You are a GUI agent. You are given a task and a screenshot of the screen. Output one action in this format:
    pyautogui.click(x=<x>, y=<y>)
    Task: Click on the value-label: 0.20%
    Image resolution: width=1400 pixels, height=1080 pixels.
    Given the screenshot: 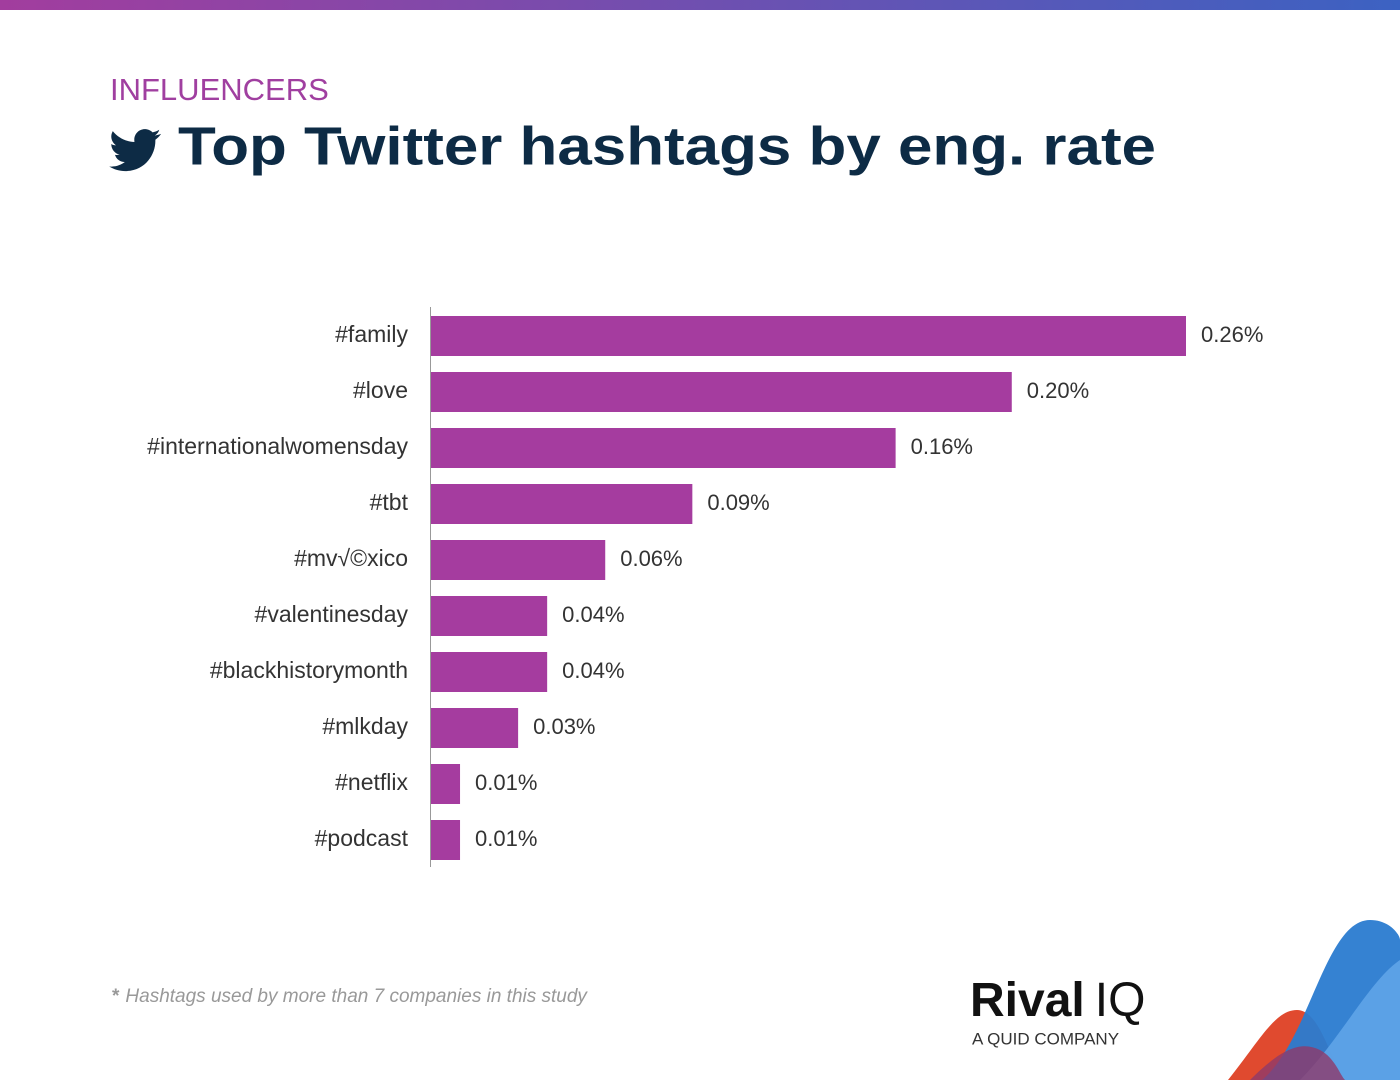 What is the action you would take?
    pyautogui.click(x=1058, y=390)
    